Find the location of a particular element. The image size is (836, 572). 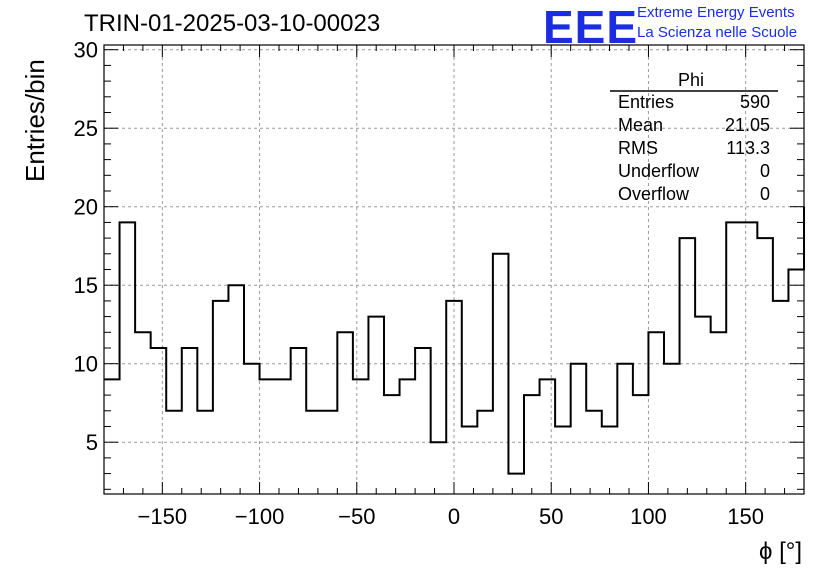

y-tick-label: 15 is located at coordinates (86, 285).